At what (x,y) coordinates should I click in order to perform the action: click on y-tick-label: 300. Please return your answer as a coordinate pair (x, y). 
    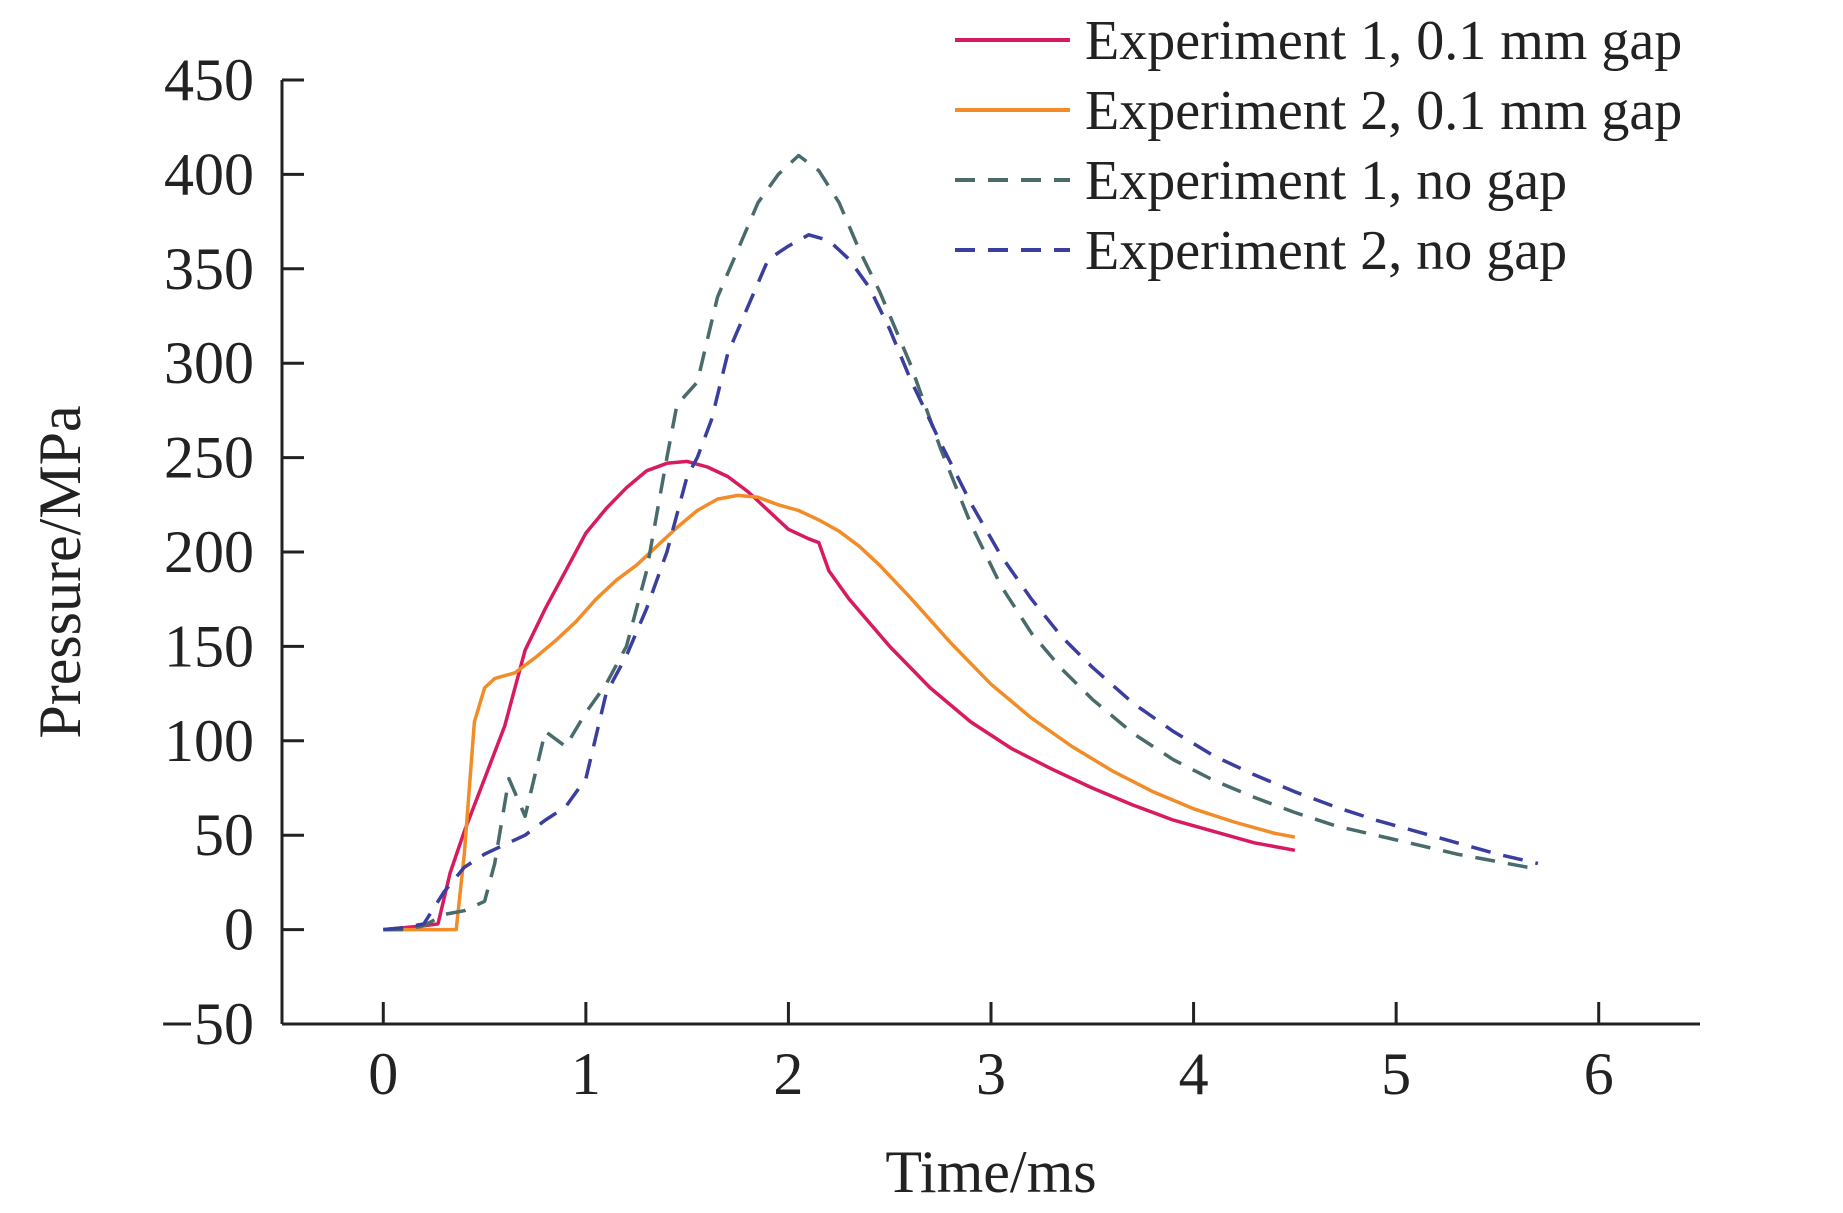
    Looking at the image, I should click on (209, 363).